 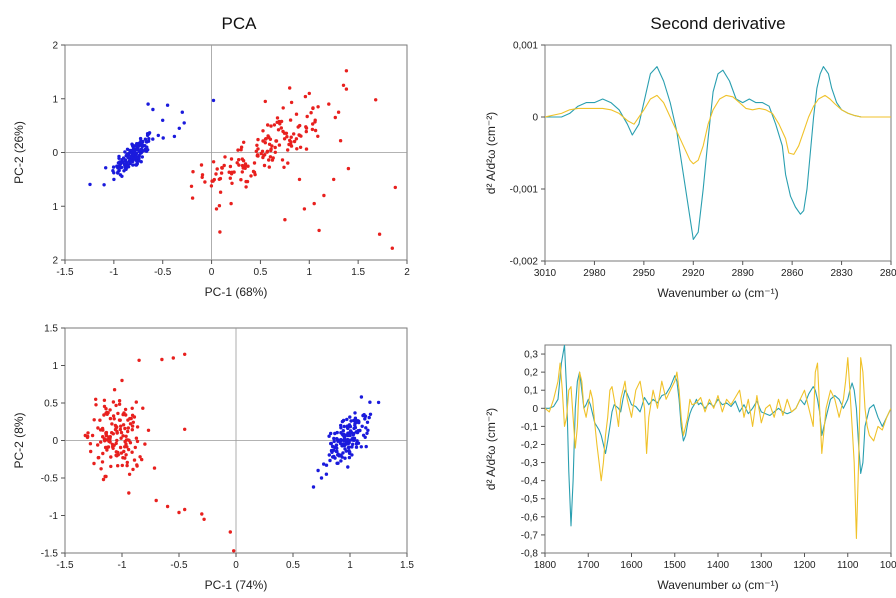 I want to click on y-tick-label: -0,5, so click(x=530, y=499).